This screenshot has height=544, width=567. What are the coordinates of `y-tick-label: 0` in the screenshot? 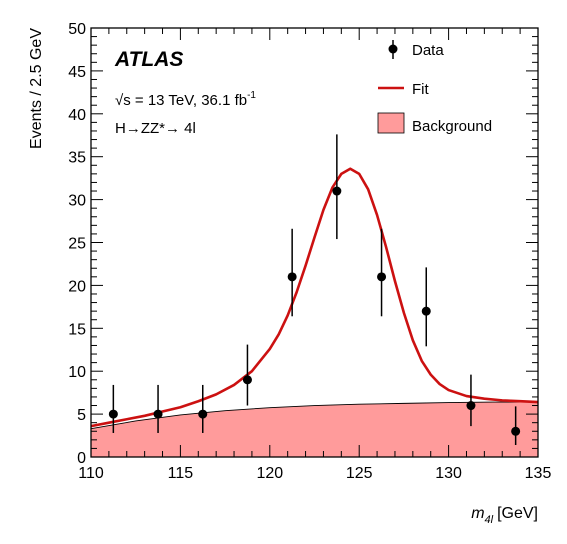 It's located at (81, 458).